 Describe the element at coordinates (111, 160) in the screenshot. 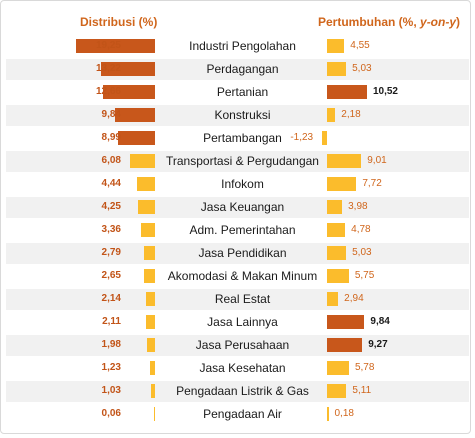

I see `distribusi-value-label: 6,08` at that location.